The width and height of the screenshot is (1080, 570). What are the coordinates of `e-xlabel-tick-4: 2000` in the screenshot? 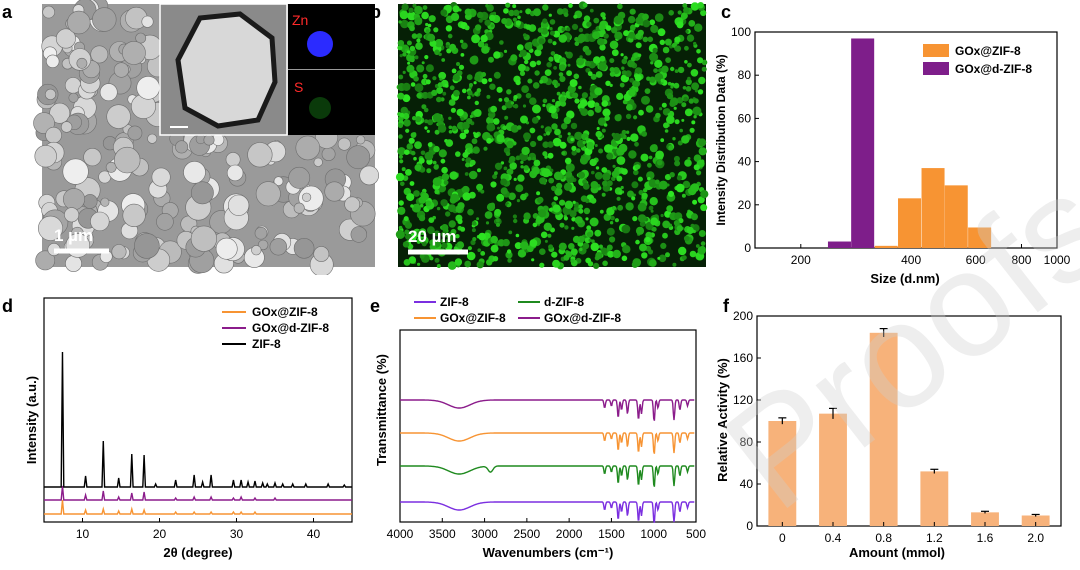 It's located at (569, 534).